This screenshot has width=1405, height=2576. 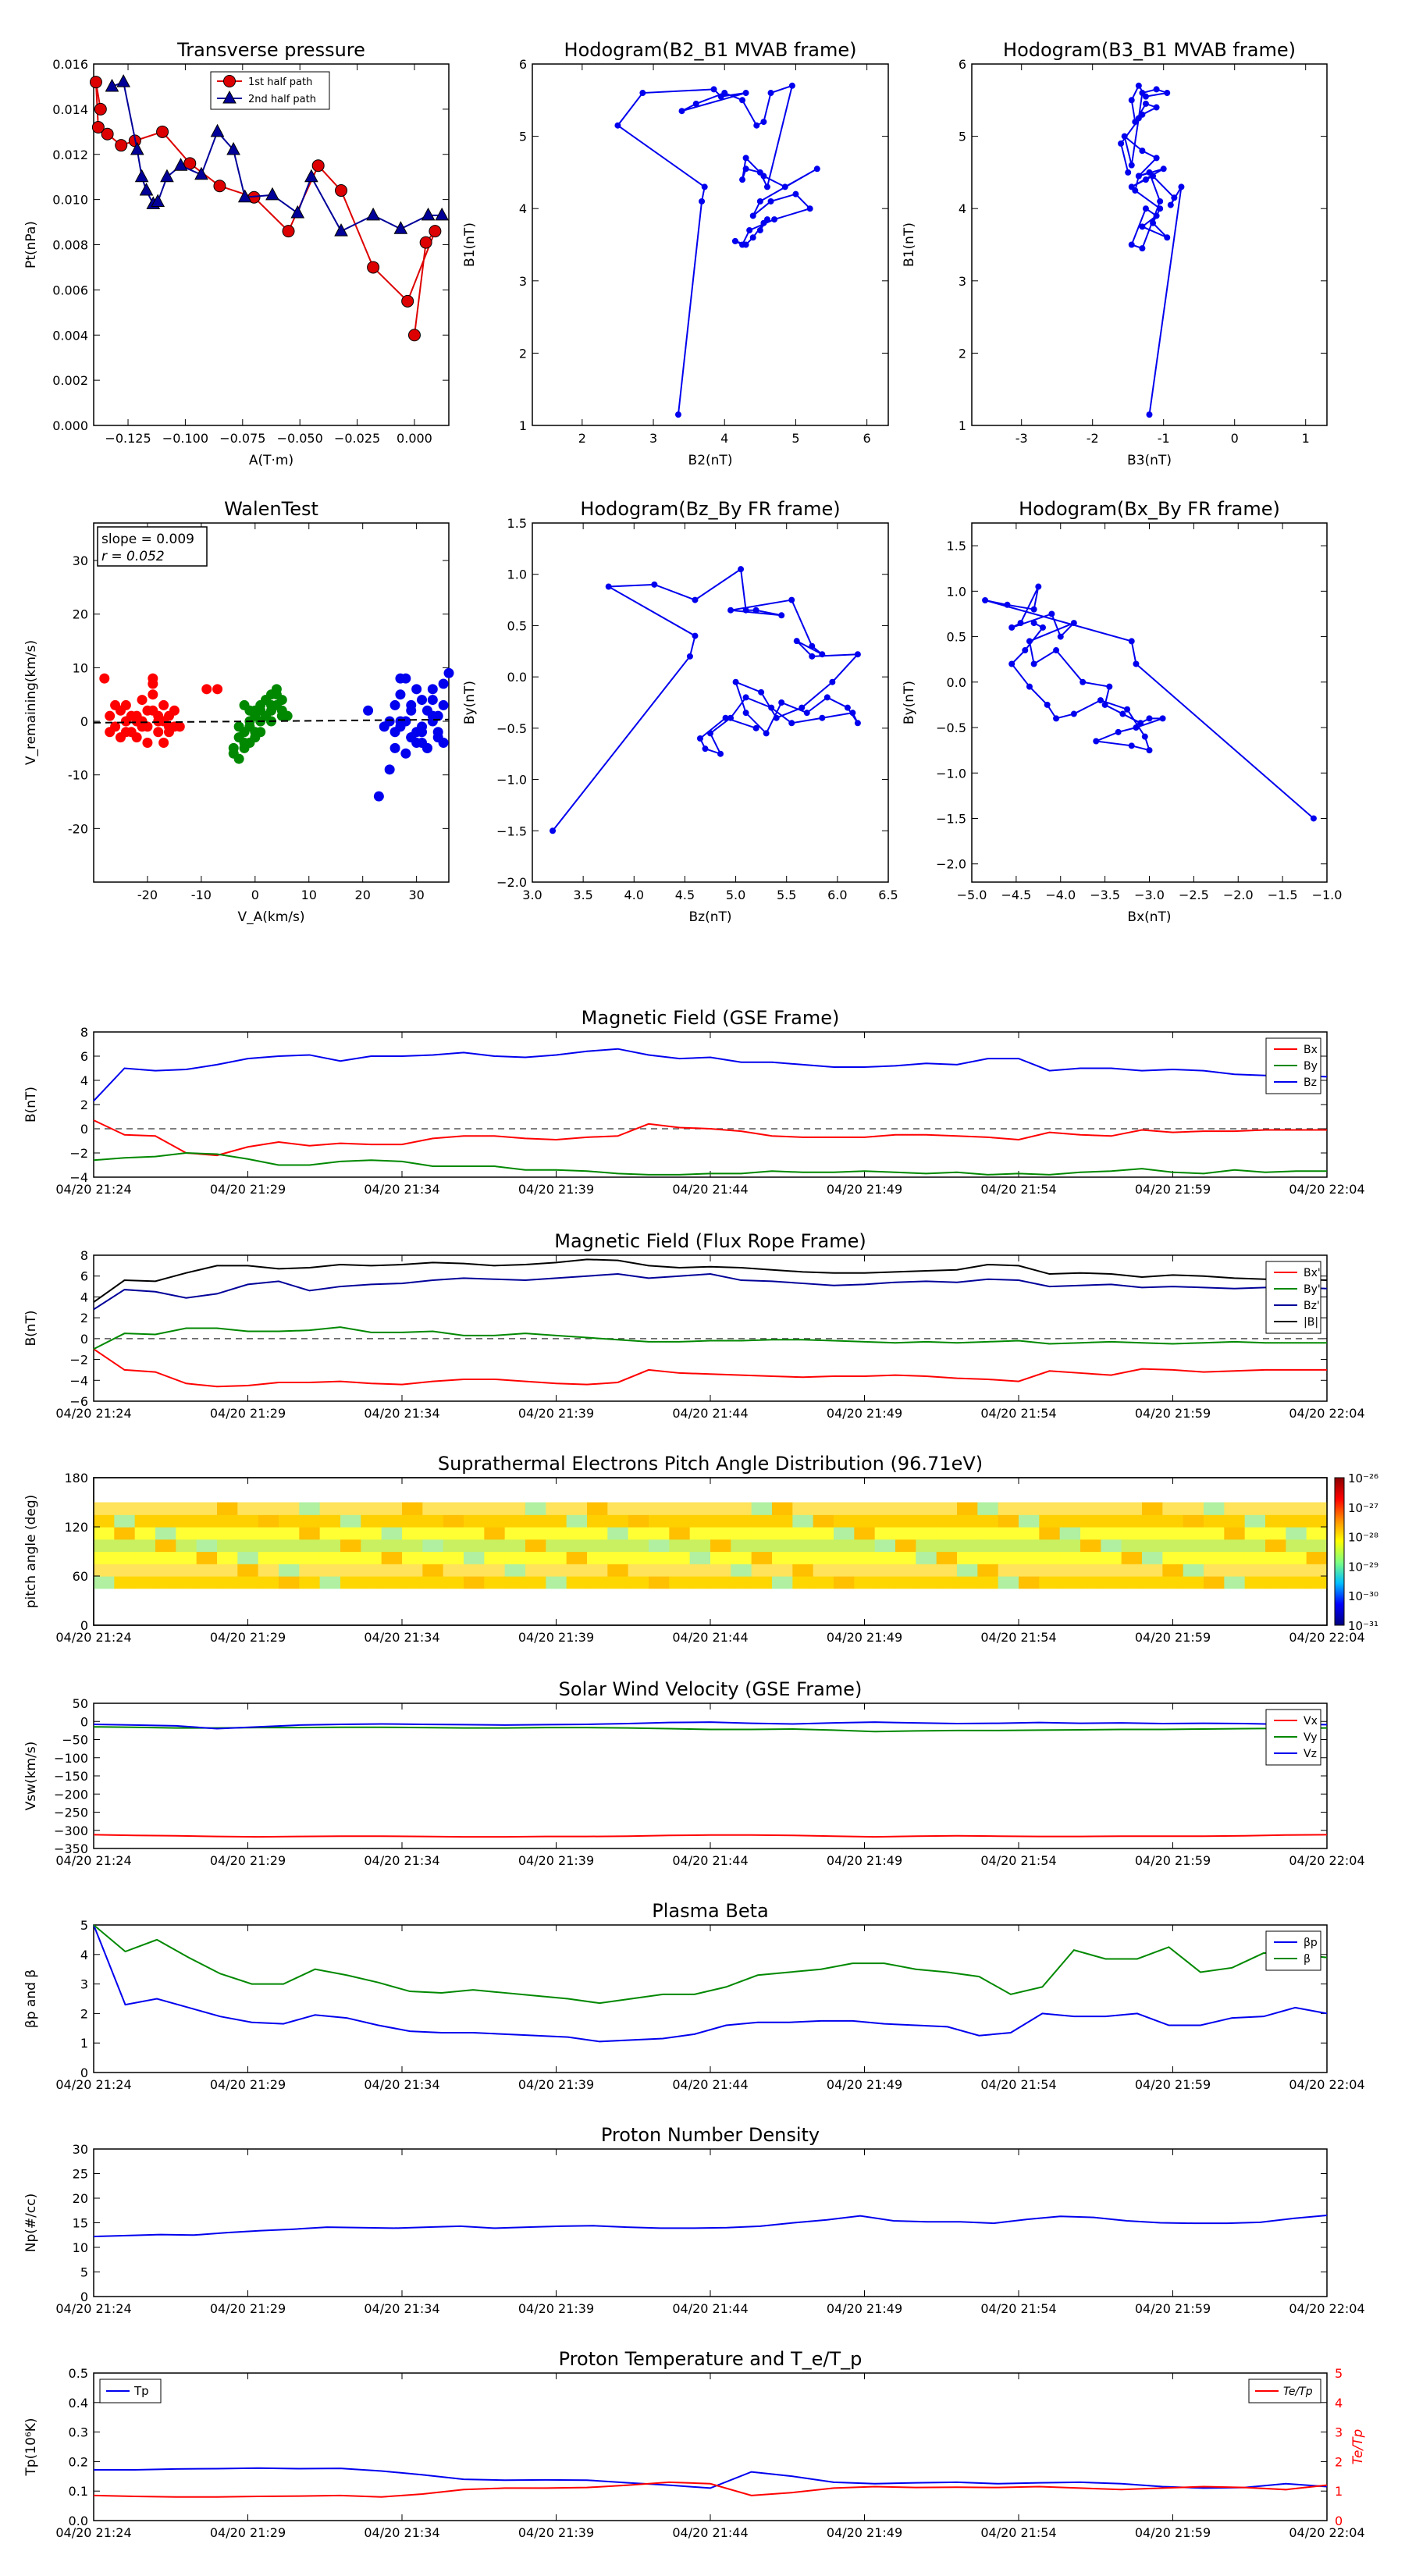 I want to click on time-tick-label: 04/20 22:04, so click(x=1326, y=2532).